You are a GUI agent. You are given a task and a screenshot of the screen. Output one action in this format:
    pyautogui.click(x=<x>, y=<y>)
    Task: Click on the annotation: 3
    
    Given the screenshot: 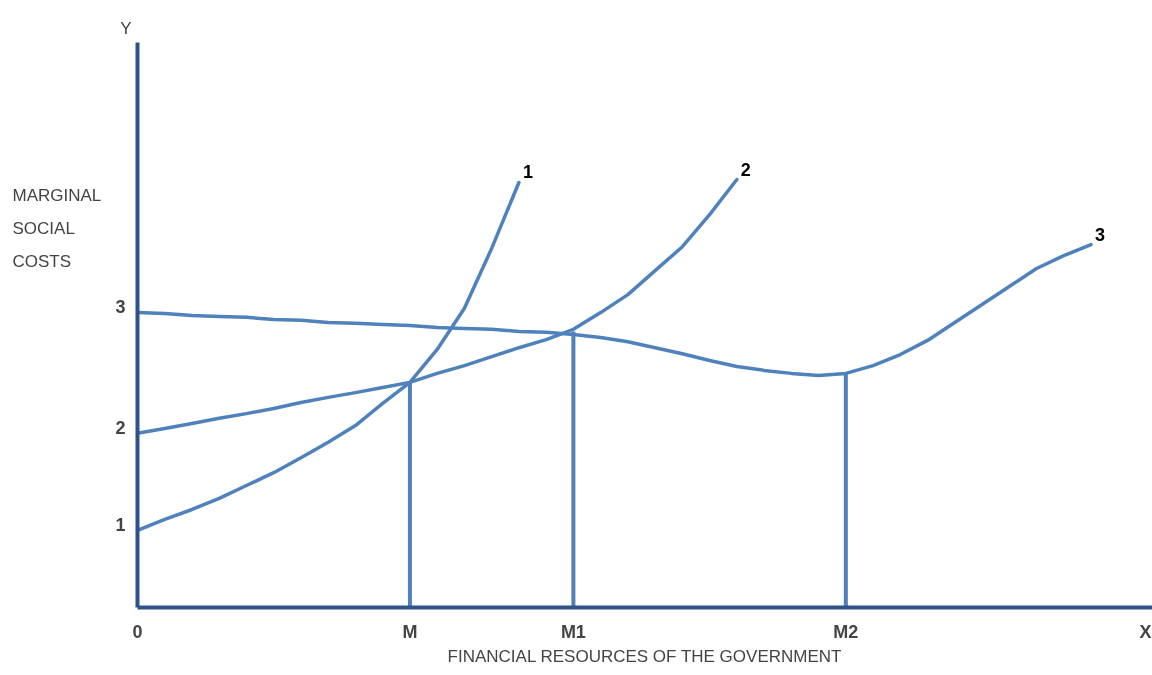 What is the action you would take?
    pyautogui.click(x=120, y=307)
    